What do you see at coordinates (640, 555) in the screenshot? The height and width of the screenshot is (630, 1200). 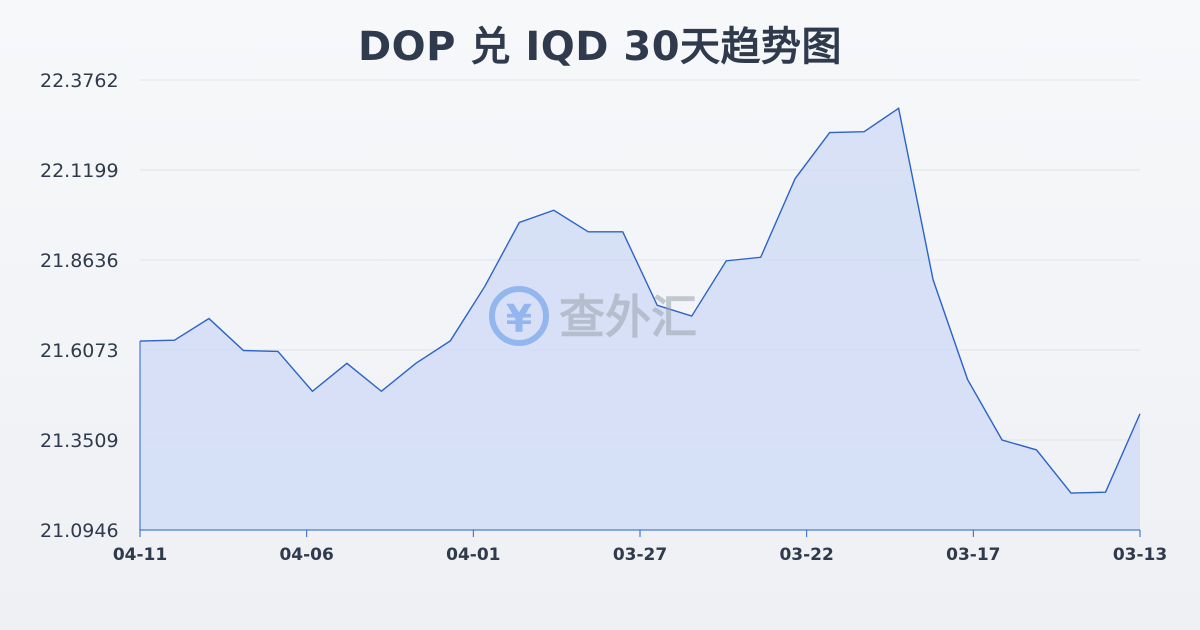 I see `x-tick-label: 03-27` at bounding box center [640, 555].